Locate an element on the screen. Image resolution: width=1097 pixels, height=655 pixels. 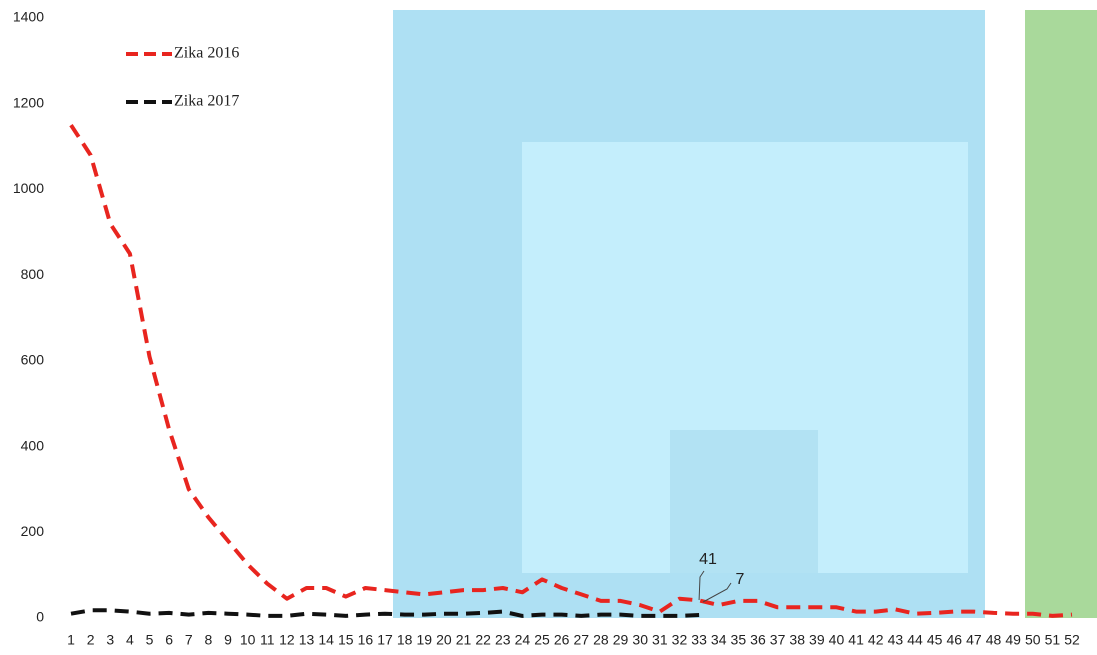
x-tick-label: 51 is located at coordinates (1053, 640).